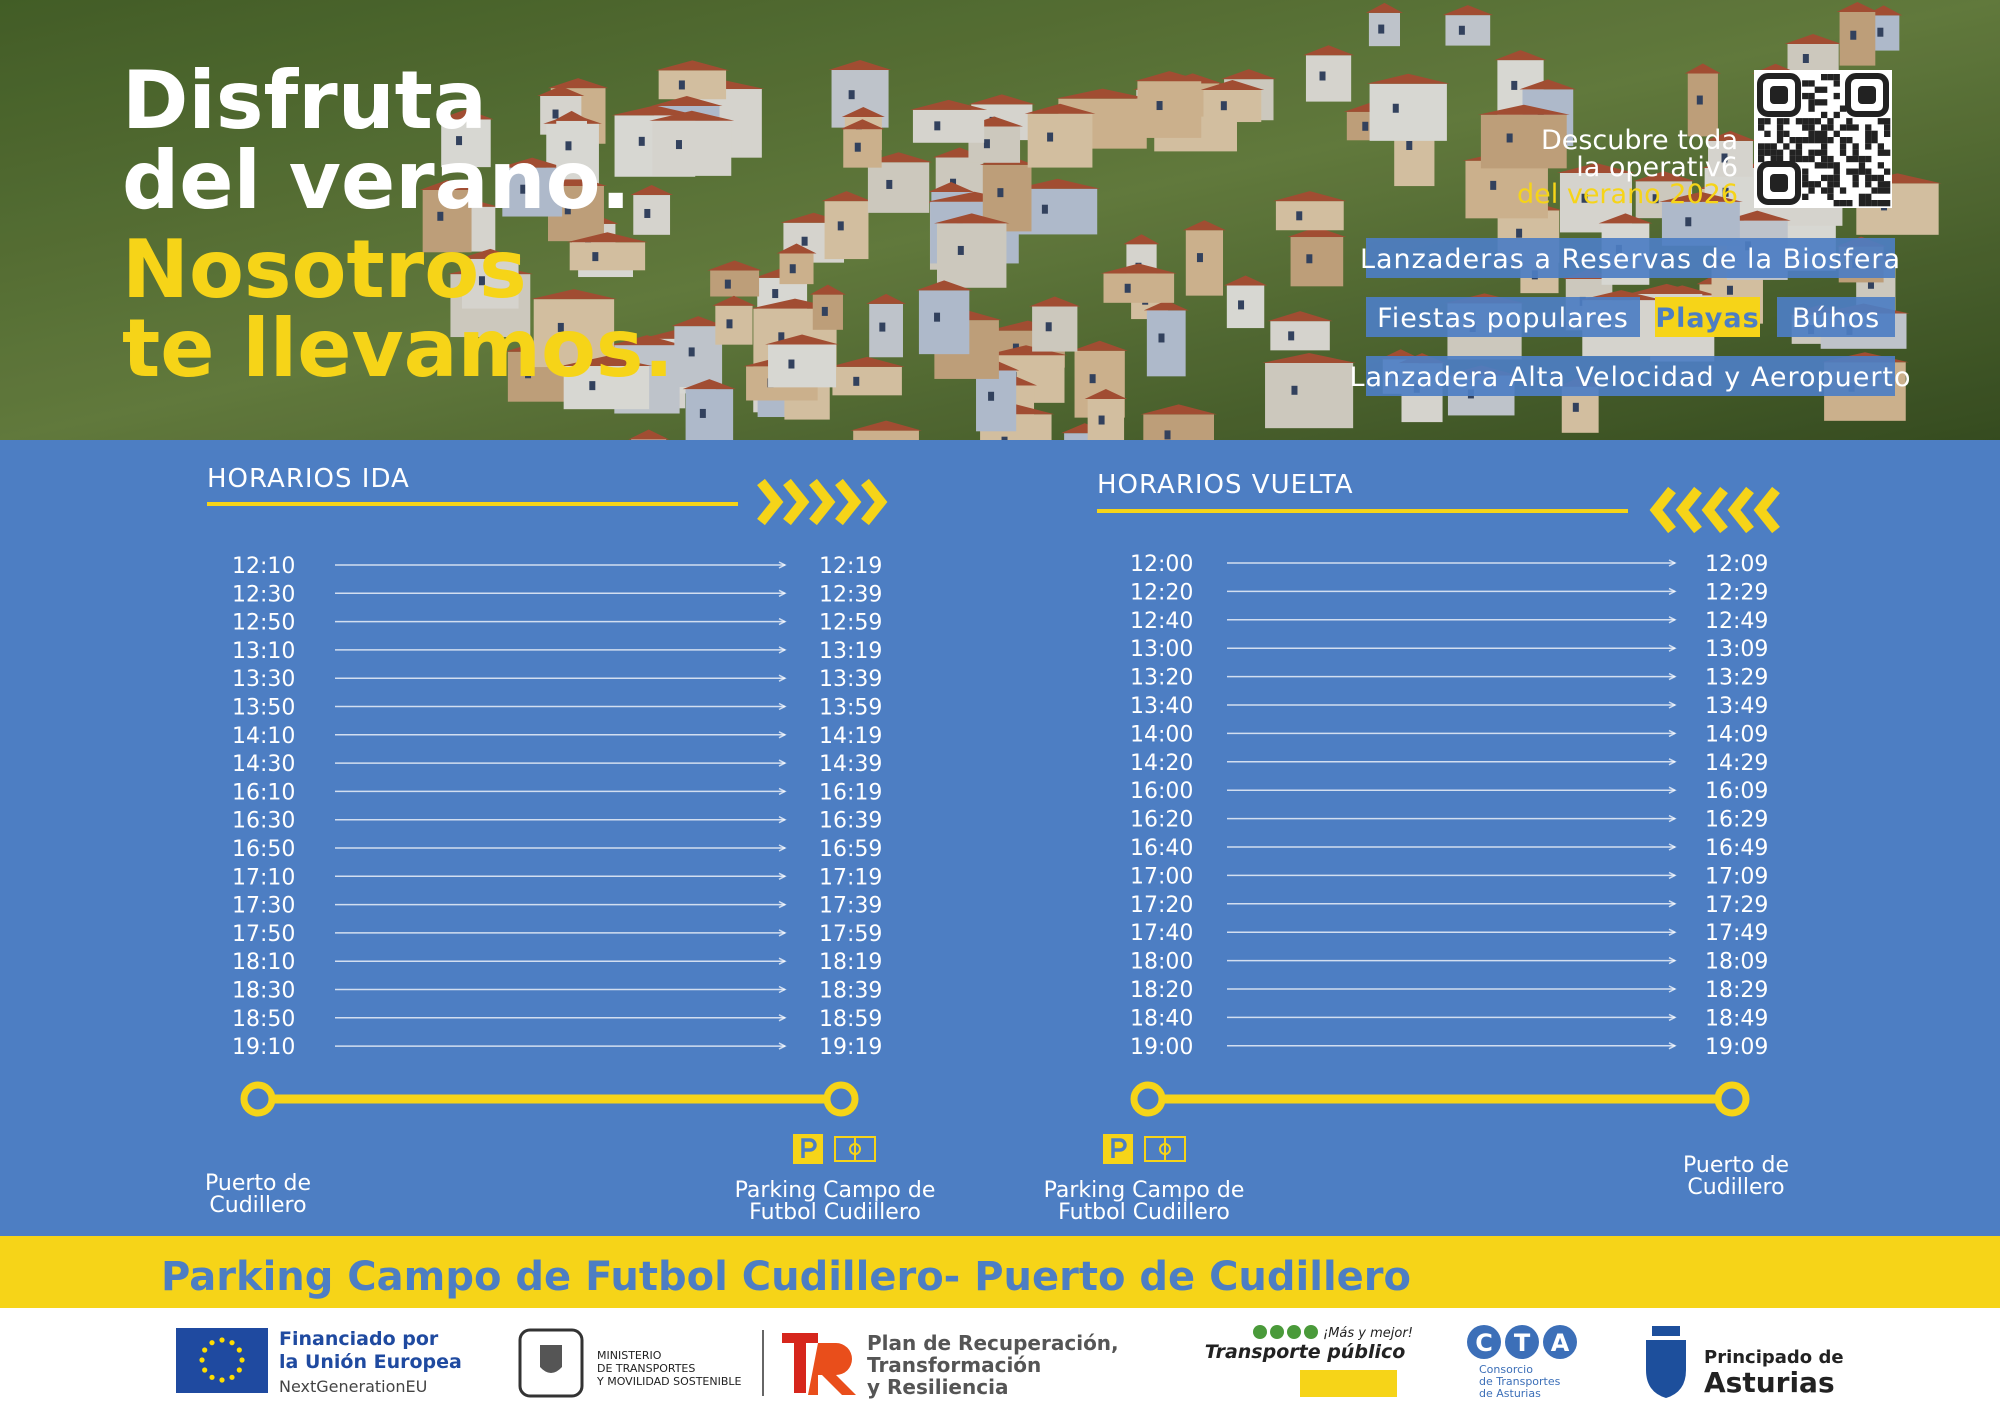 This screenshot has width=2000, height=1414. I want to click on departure-time: 18:20, so click(1161, 990).